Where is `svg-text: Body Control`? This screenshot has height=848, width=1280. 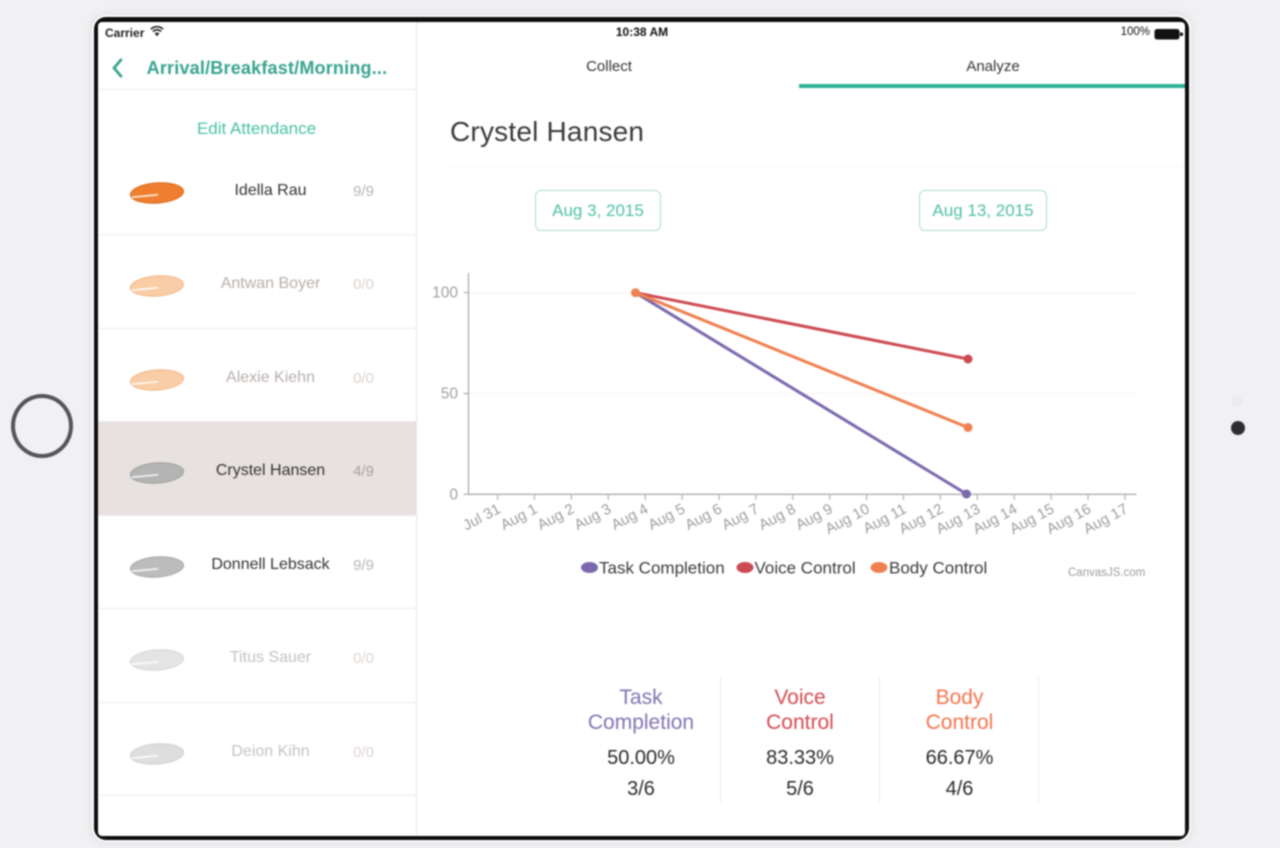 svg-text: Body Control is located at coordinates (938, 568).